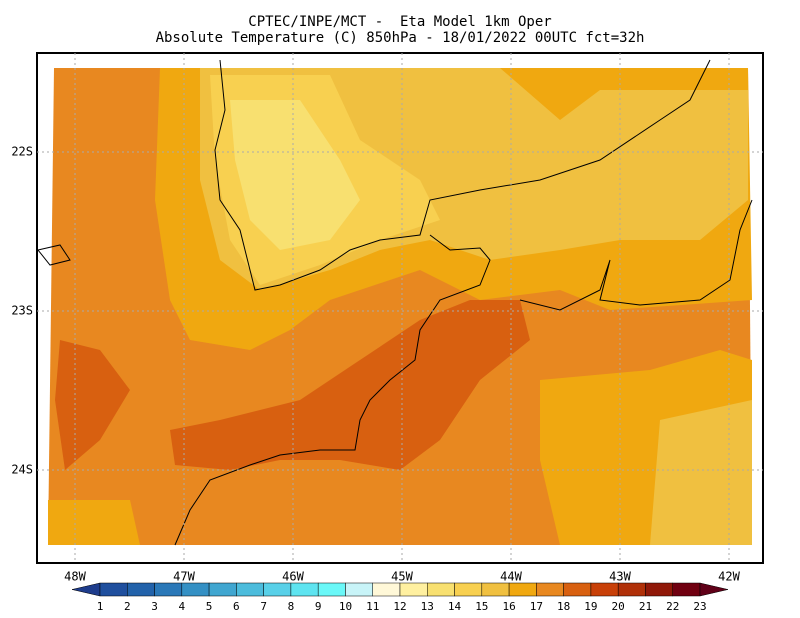 The image size is (800, 618). Describe the element at coordinates (536, 606) in the screenshot. I see `colorbar-label: 17` at that location.